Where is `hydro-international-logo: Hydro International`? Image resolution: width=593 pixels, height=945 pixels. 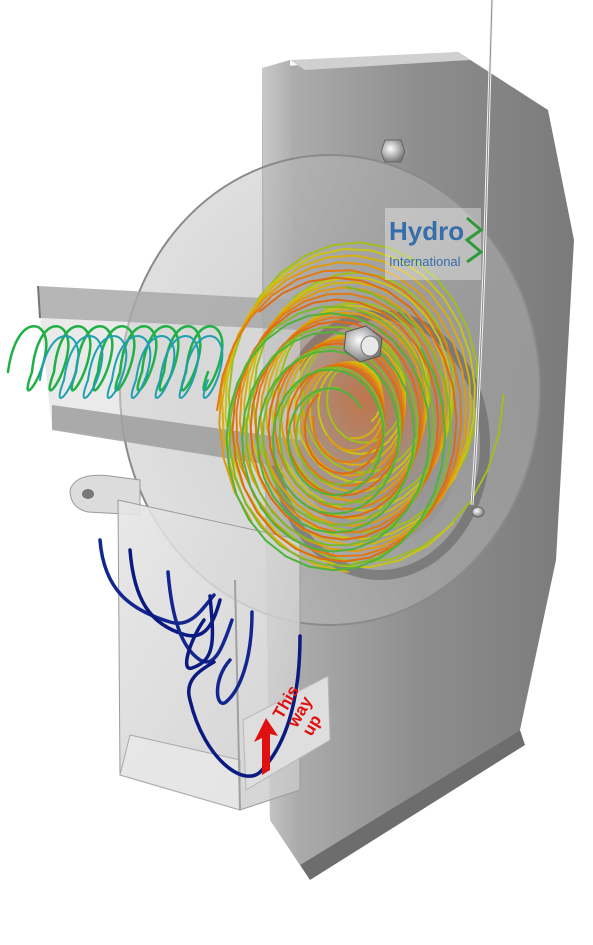 hydro-international-logo: Hydro International is located at coordinates (434, 244).